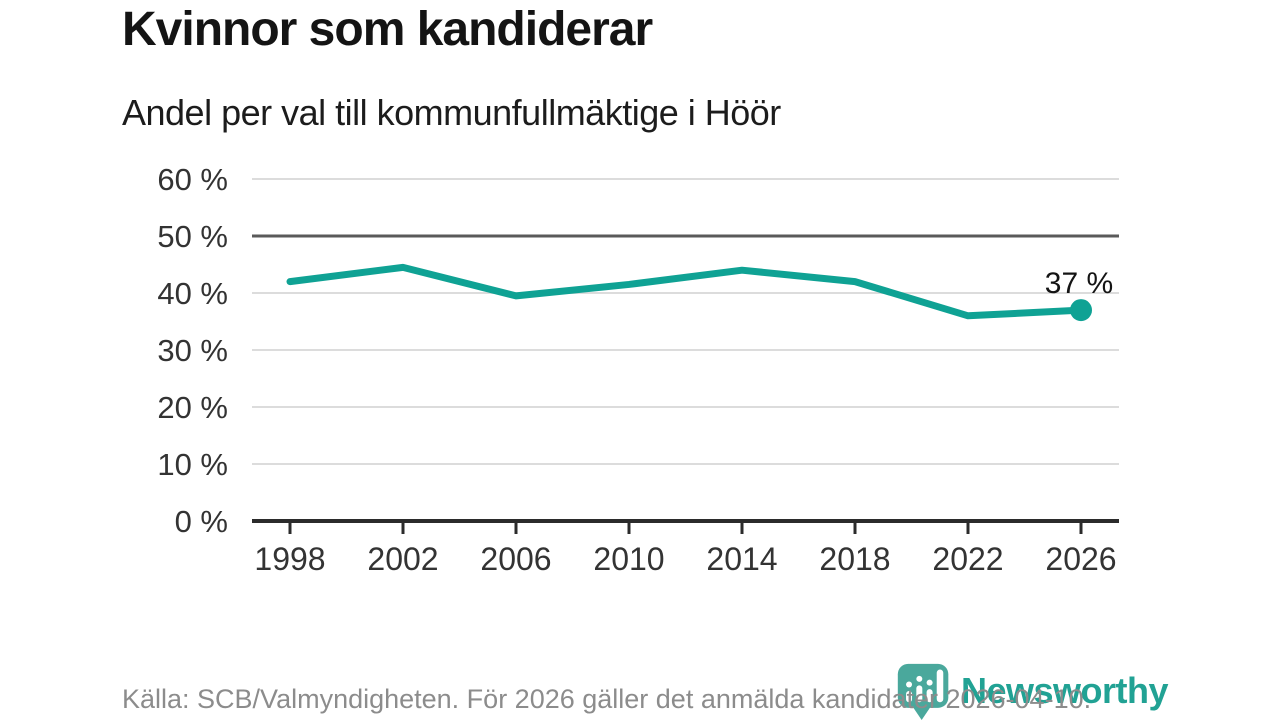 The width and height of the screenshot is (1280, 720). Describe the element at coordinates (1079, 283) in the screenshot. I see `end-value-label: 37 %` at that location.